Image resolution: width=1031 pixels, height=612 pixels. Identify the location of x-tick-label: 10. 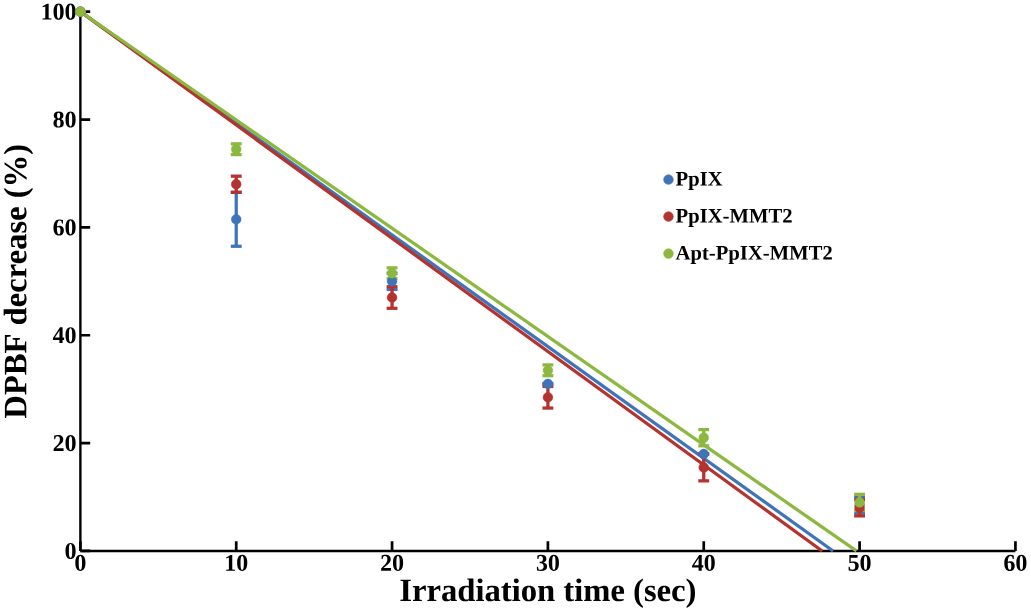
(237, 563).